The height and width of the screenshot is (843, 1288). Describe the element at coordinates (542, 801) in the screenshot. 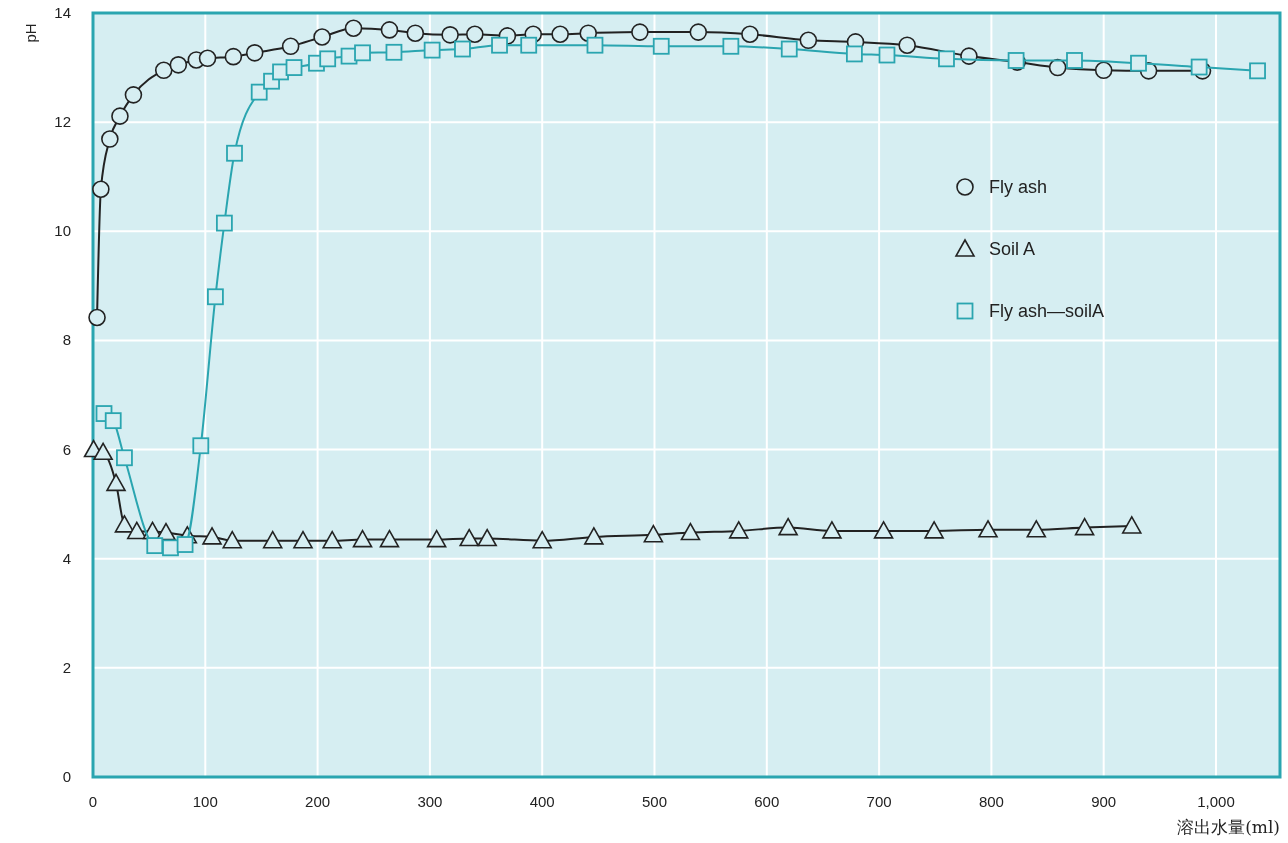

I see `x-tick-label: 400` at that location.